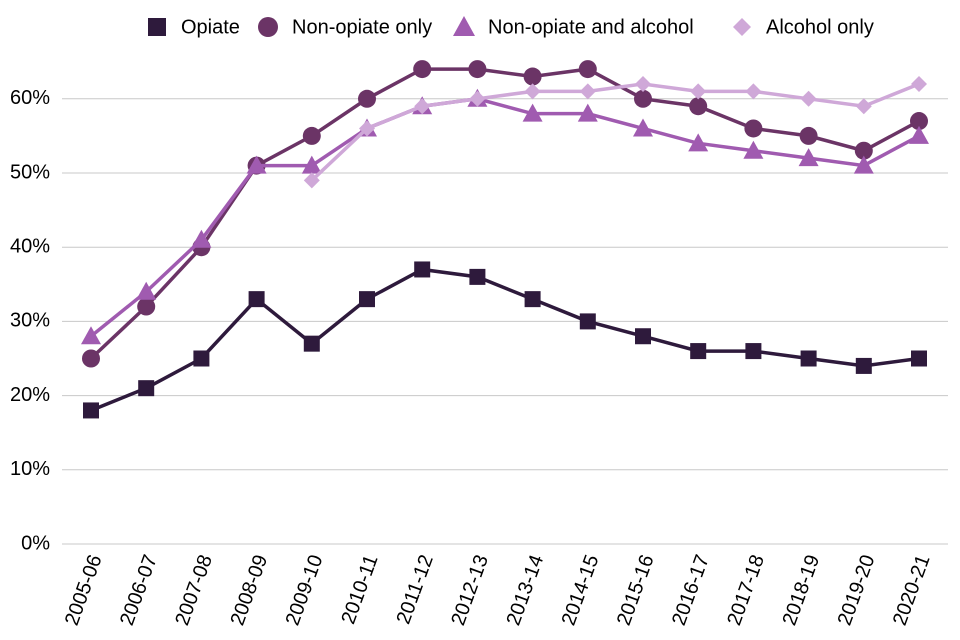  I want to click on x-tick-label: 2013-14, so click(525, 590).